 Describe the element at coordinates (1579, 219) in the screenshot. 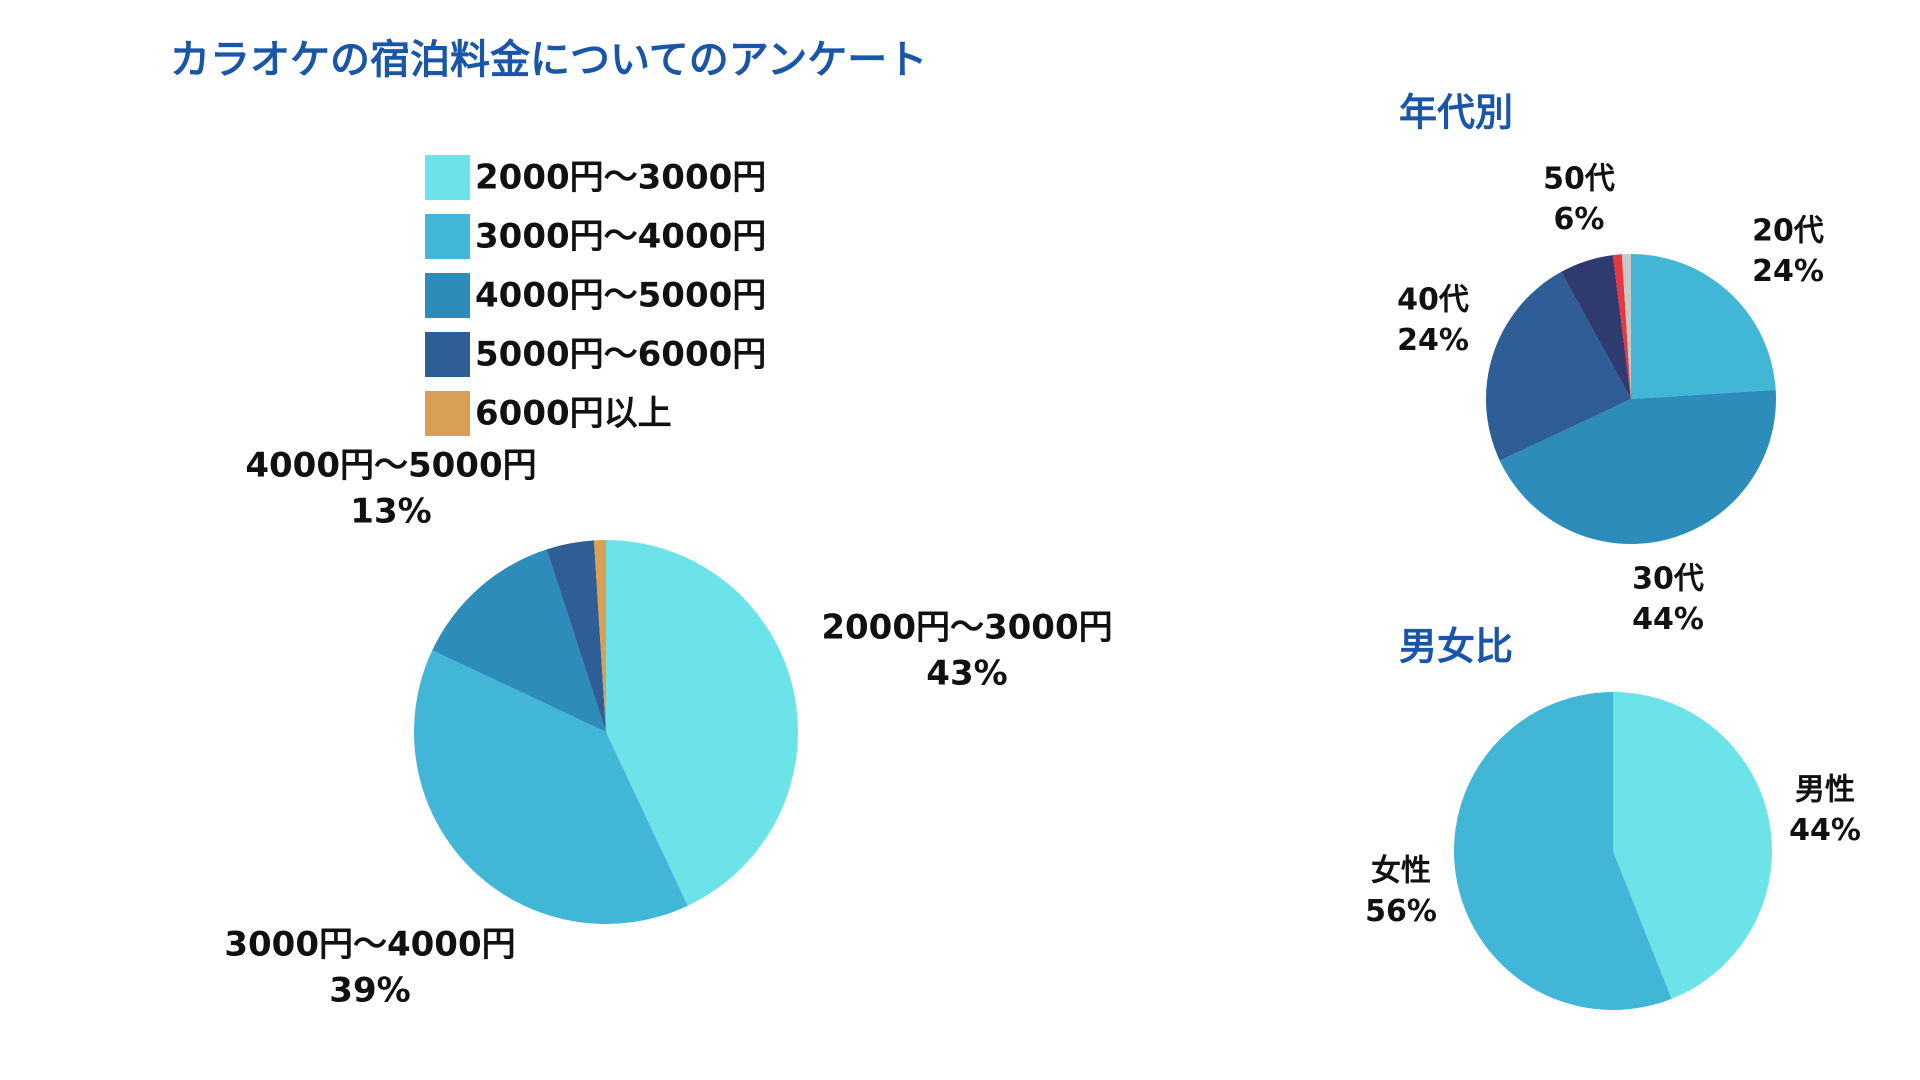

I see `slice-value: 6%` at that location.